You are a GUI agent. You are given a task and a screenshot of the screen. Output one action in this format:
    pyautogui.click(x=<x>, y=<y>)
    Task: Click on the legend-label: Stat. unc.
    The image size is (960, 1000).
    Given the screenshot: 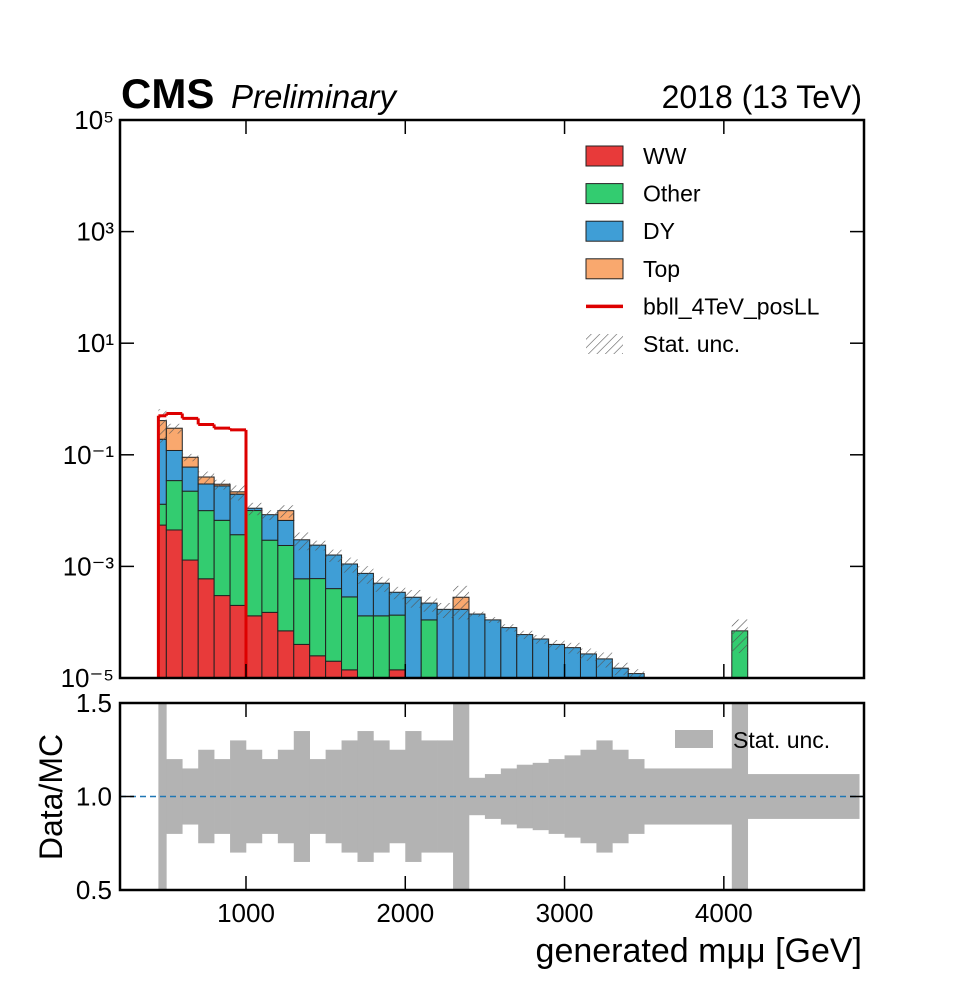 What is the action you would take?
    pyautogui.click(x=691, y=344)
    